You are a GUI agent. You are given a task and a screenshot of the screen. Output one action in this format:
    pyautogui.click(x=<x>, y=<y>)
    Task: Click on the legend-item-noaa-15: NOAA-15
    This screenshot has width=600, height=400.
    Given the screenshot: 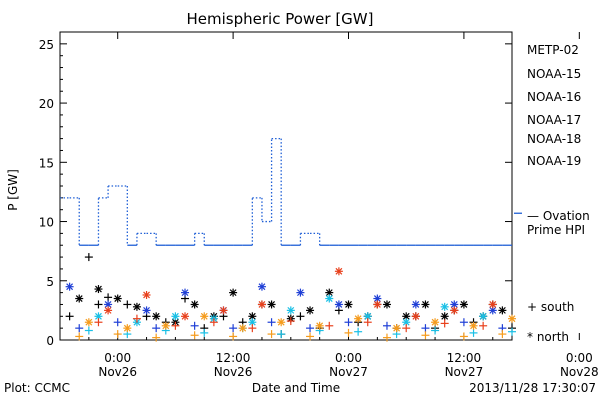 What is the action you would take?
    pyautogui.click(x=554, y=74)
    